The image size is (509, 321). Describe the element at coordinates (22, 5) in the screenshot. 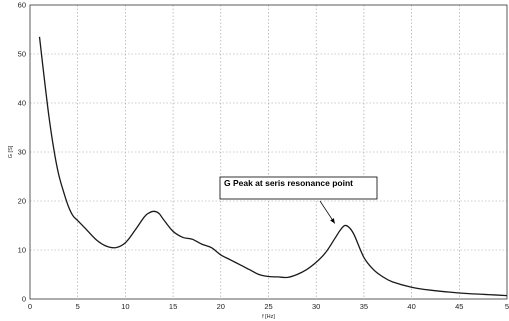

I see `y-tick-label: 60` at that location.